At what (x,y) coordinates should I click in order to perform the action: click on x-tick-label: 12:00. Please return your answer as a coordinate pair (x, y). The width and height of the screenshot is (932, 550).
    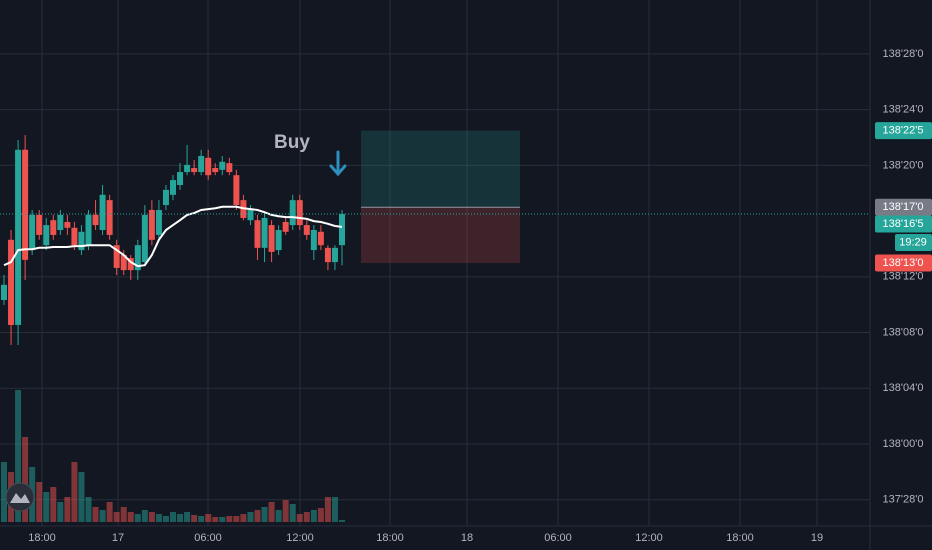
    Looking at the image, I should click on (300, 538).